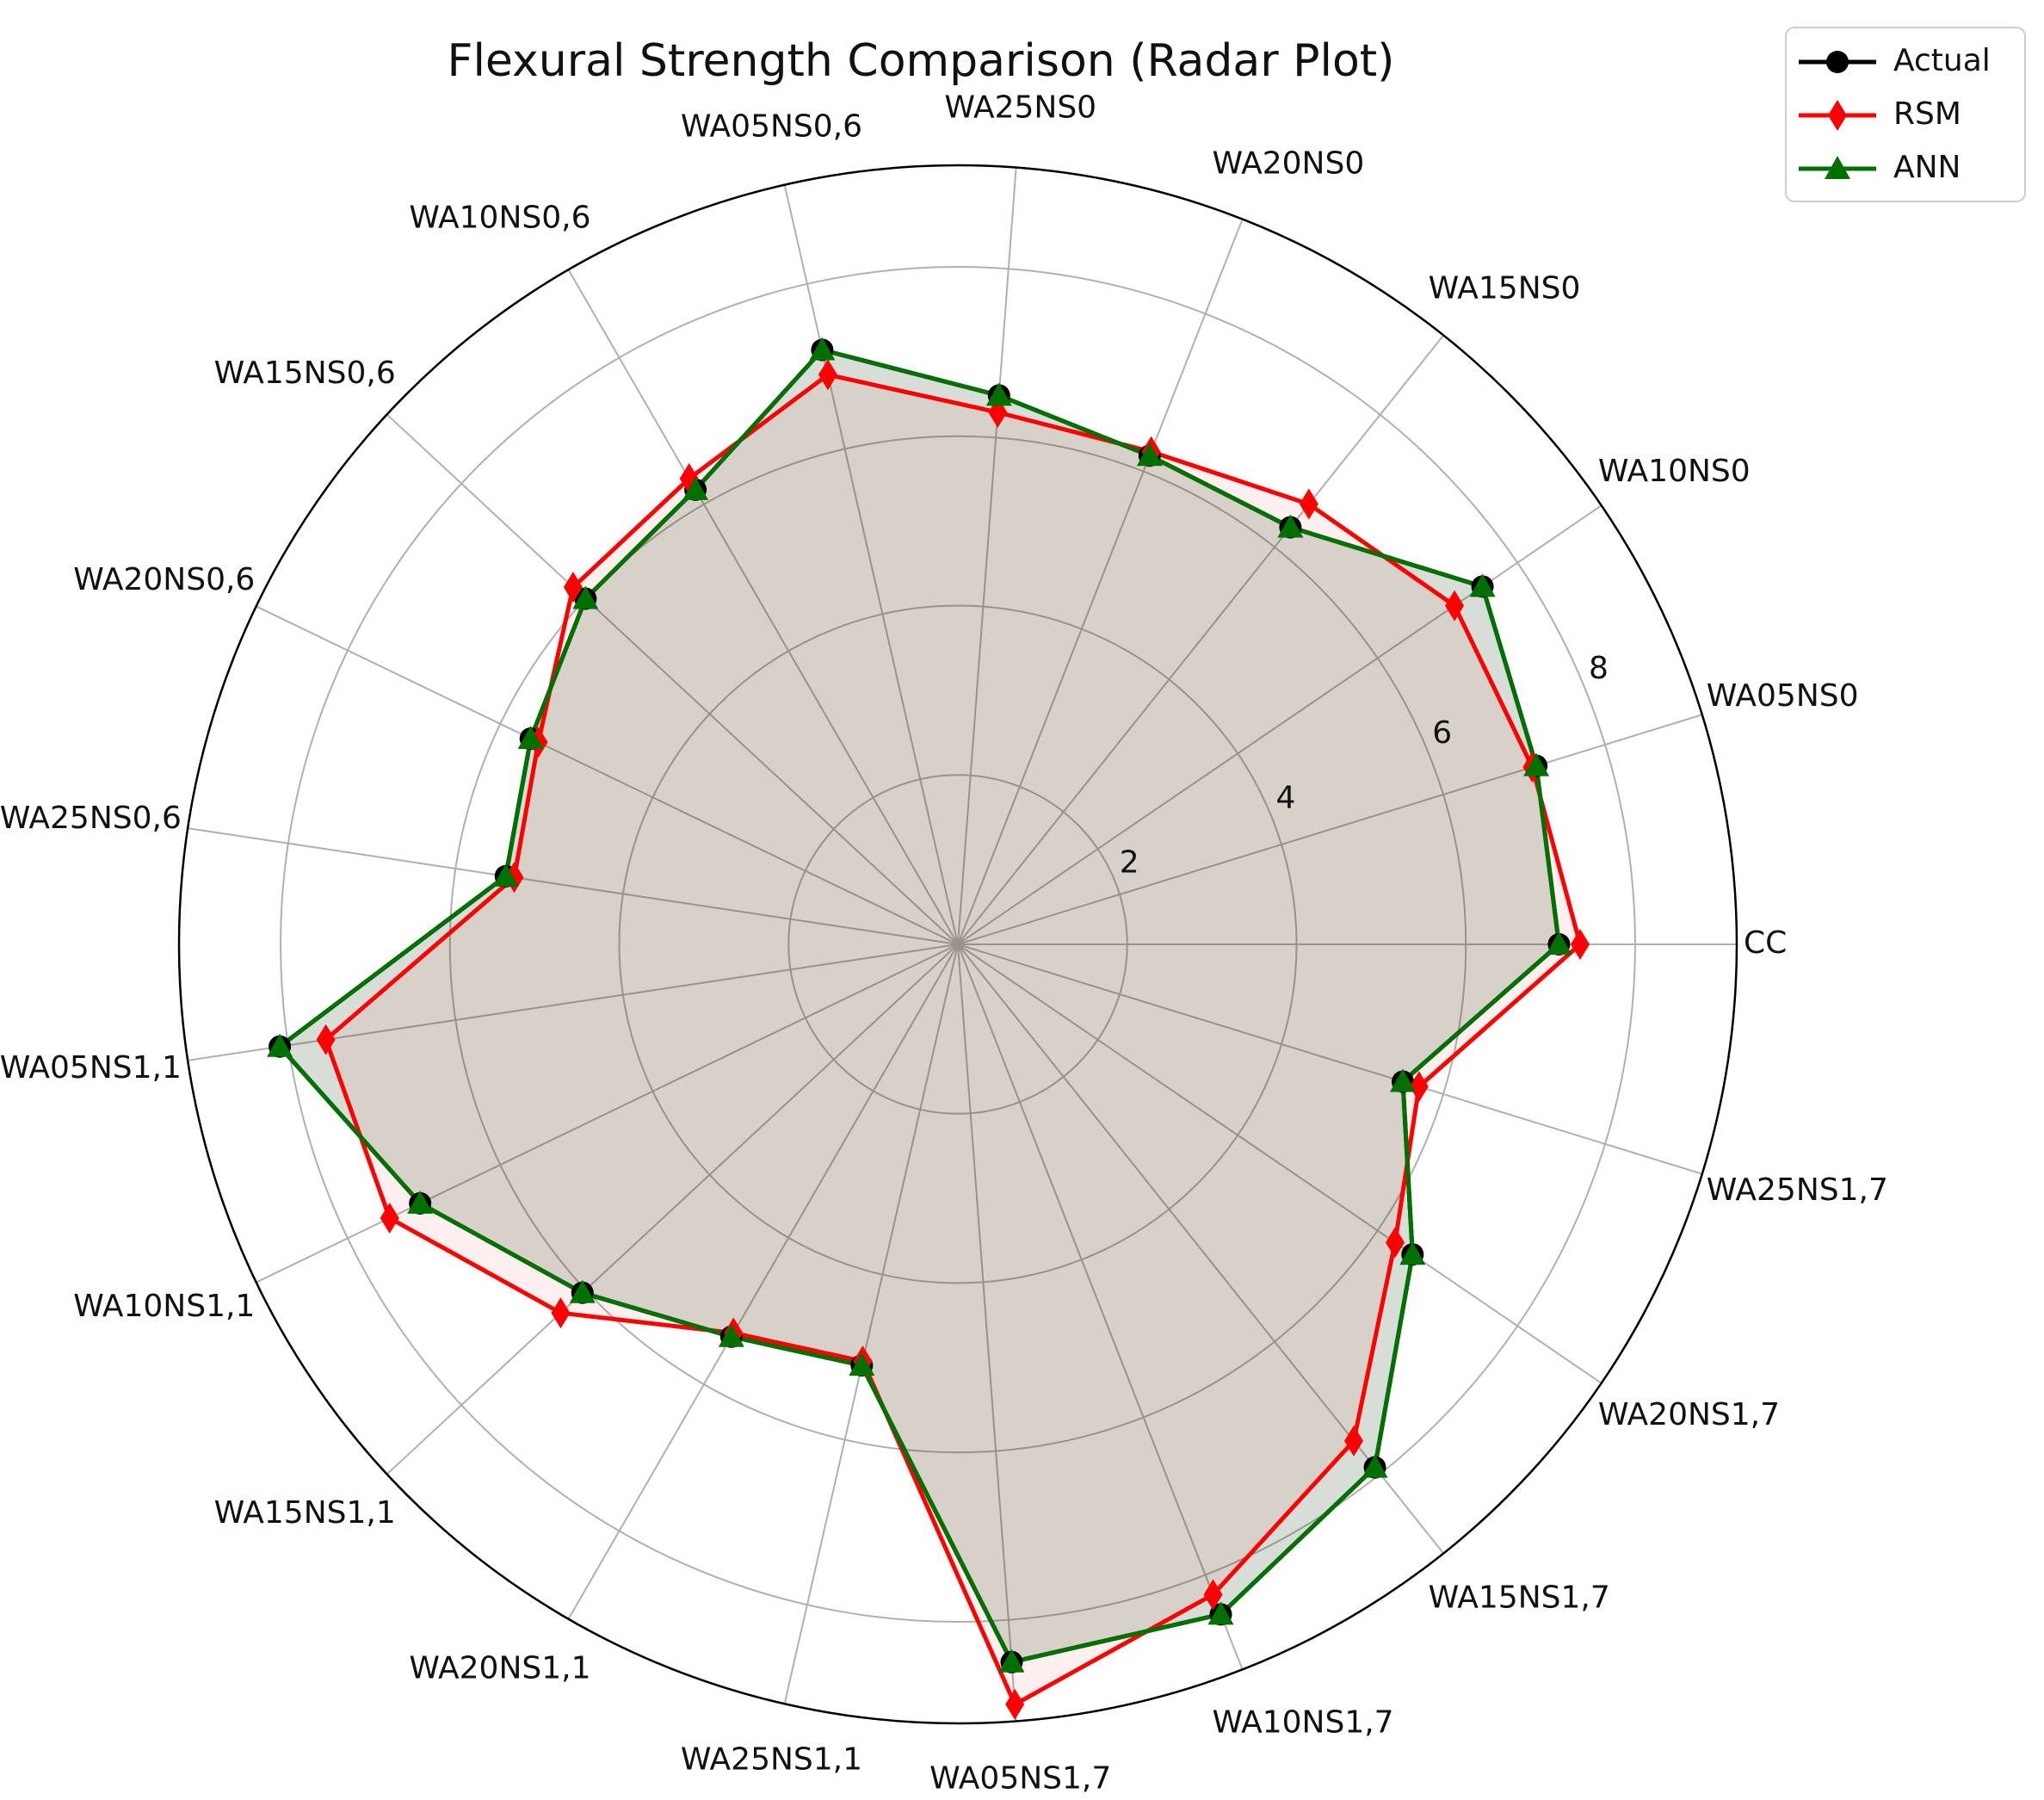 Image resolution: width=2044 pixels, height=1800 pixels. What do you see at coordinates (305, 373) in the screenshot?
I see `category-label: WA15NS0,6` at bounding box center [305, 373].